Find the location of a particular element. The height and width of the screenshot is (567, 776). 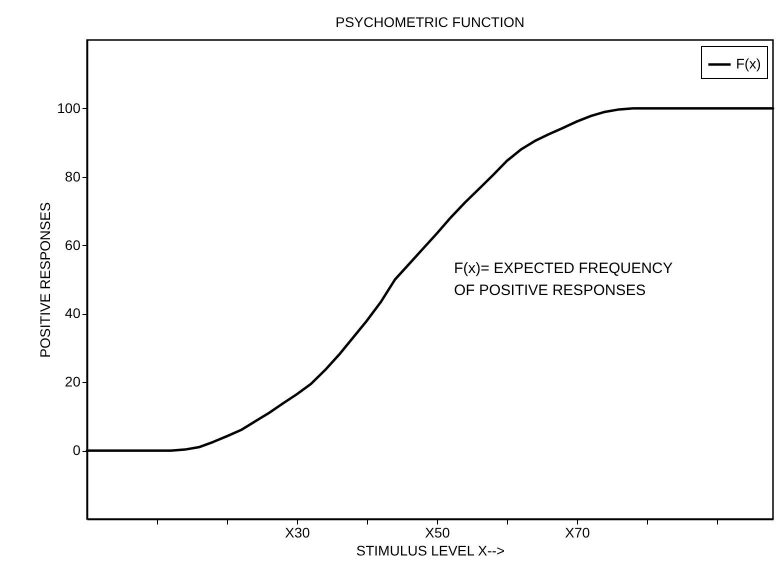

chart-title: PSYCHOMETRIC FUNCTION is located at coordinates (430, 22).